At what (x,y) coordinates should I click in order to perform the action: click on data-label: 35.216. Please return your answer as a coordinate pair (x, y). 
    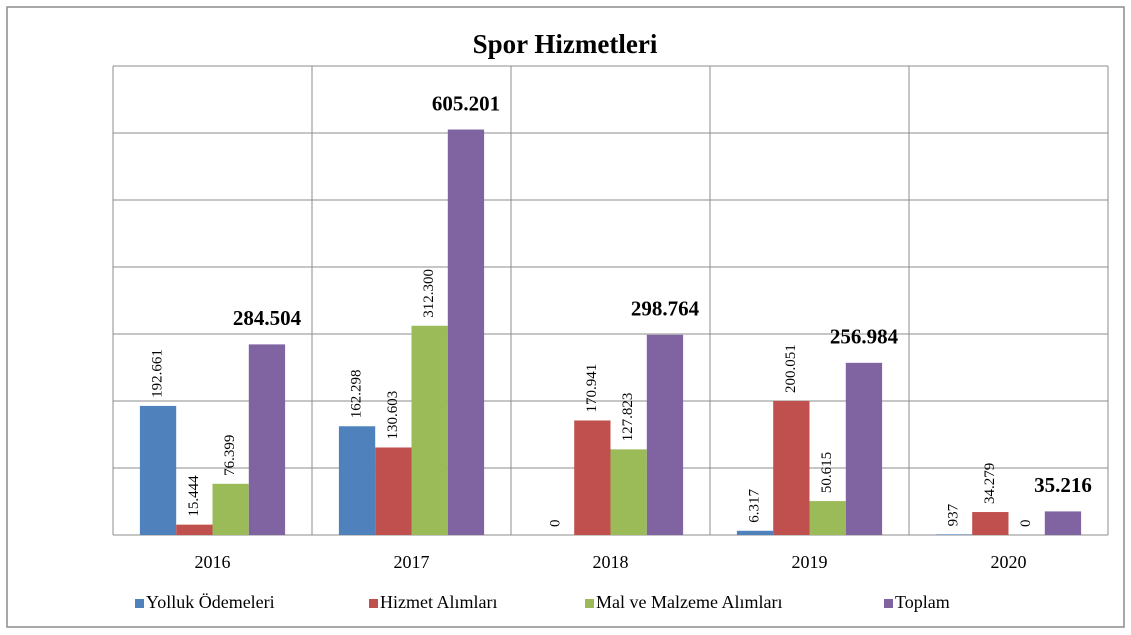
    Looking at the image, I should click on (1063, 485).